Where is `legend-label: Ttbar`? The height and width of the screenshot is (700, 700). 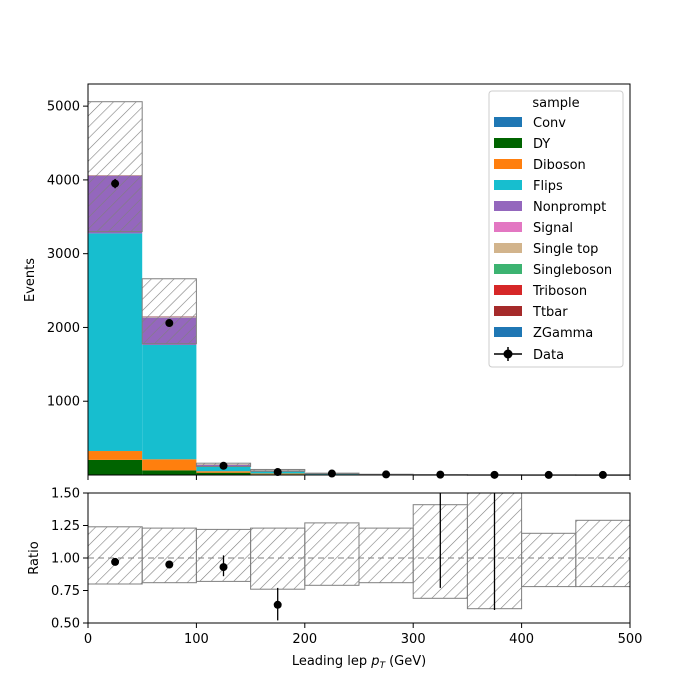 legend-label: Ttbar is located at coordinates (550, 312).